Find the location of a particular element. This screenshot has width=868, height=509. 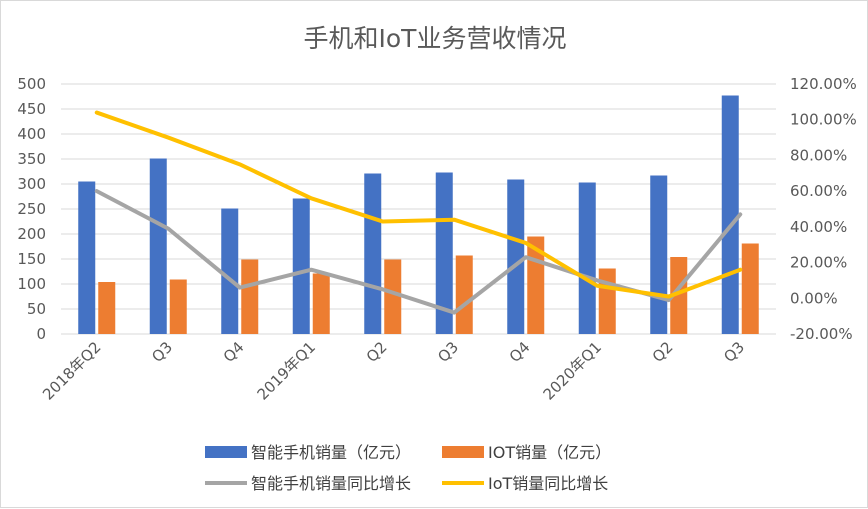

x-axis-tick-label: 2020年Q1 is located at coordinates (572, 370).